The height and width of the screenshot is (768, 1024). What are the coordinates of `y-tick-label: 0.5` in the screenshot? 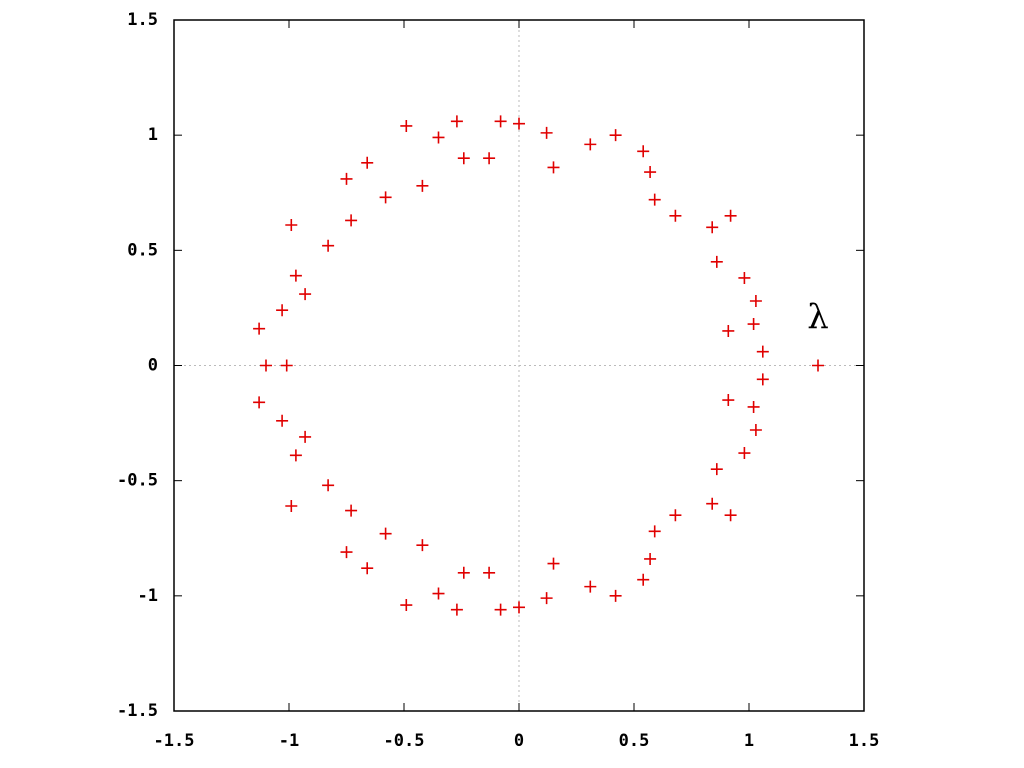 It's located at (142, 250).